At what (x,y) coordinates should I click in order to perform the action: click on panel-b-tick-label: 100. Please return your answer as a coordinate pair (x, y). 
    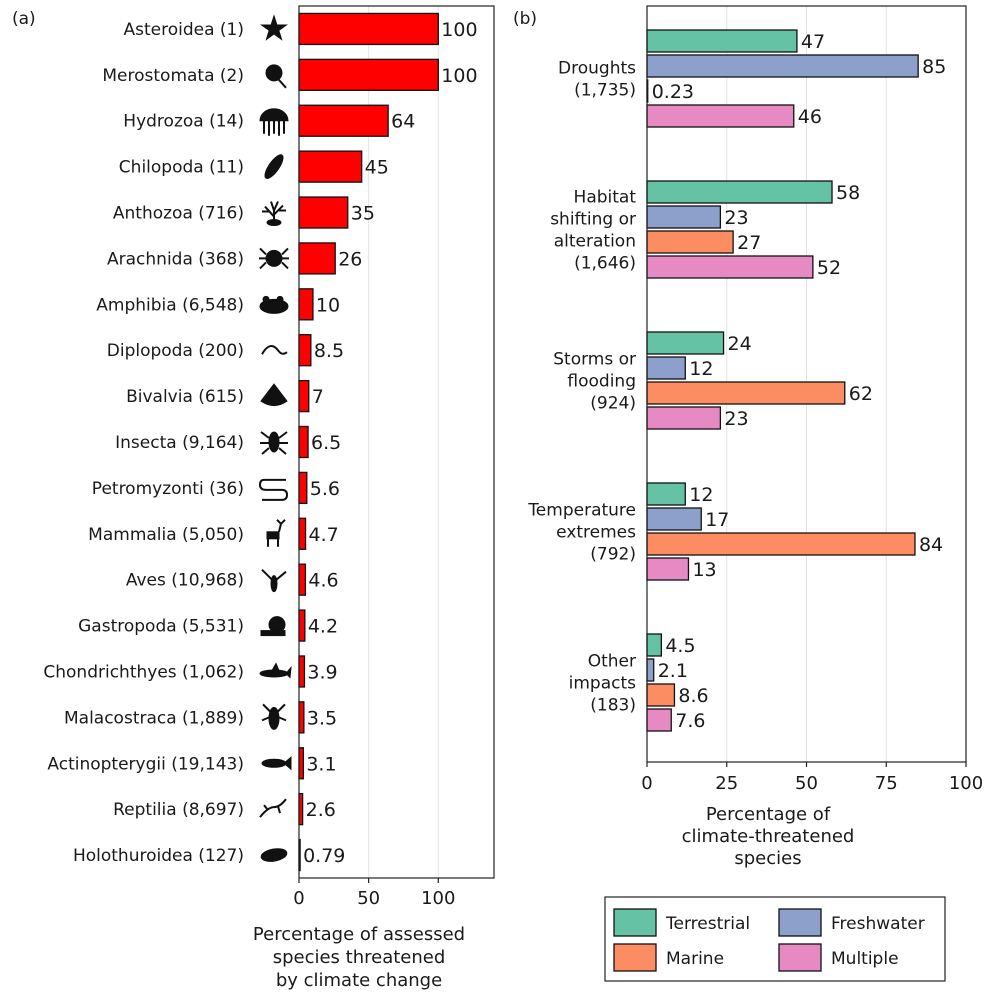
    Looking at the image, I should click on (966, 783).